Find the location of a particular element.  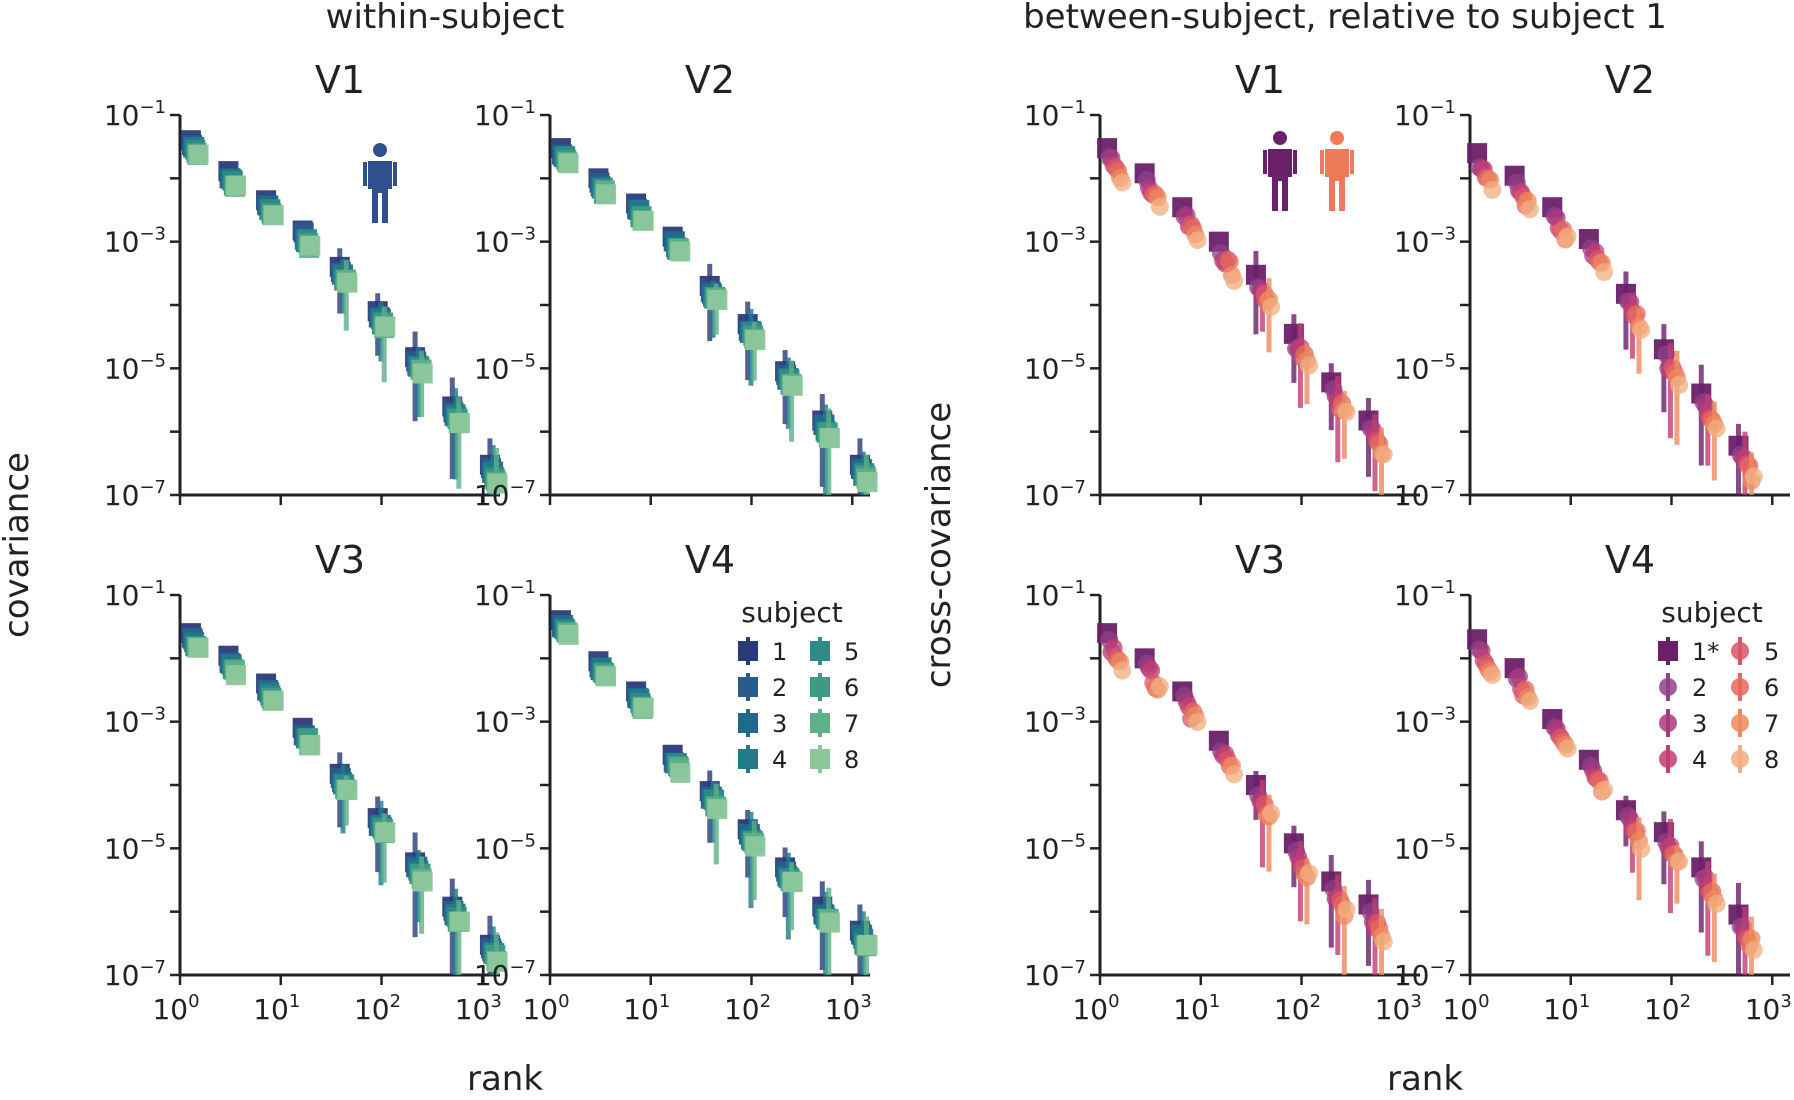

panel-title-within-V2: V2 is located at coordinates (710, 80).